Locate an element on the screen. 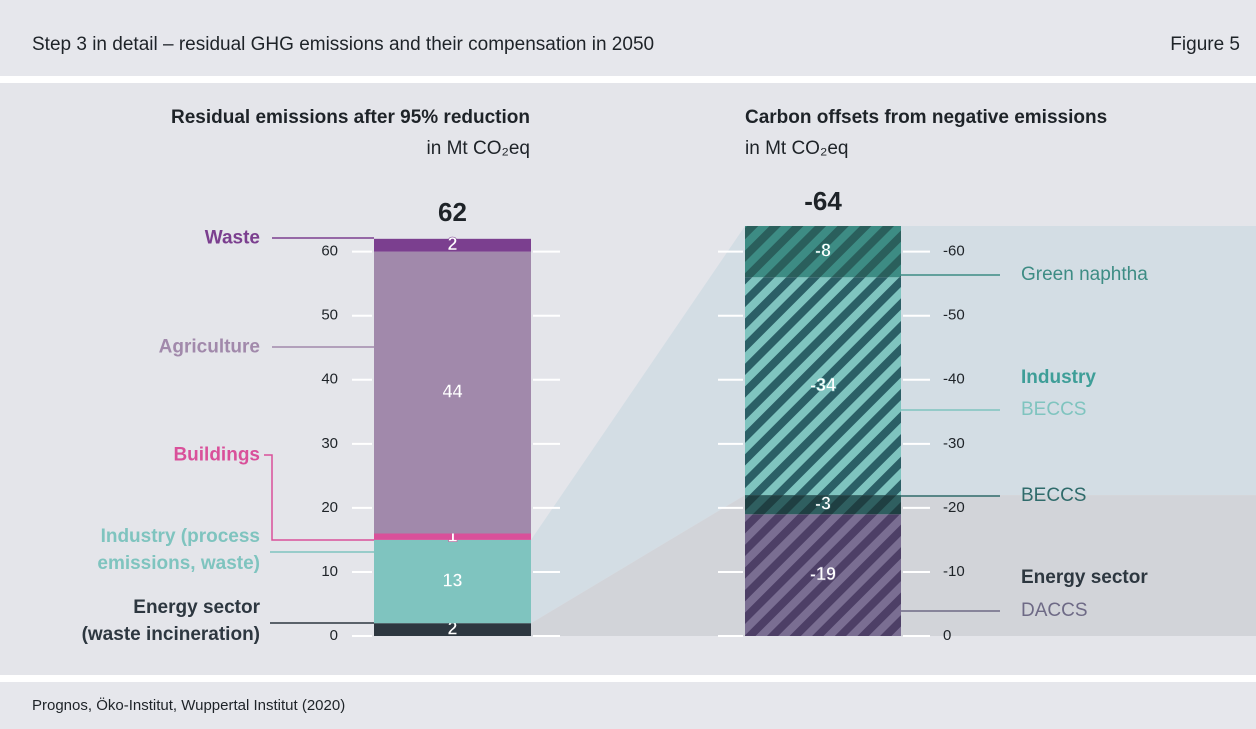 The height and width of the screenshot is (729, 1256). y-tick-label: -30 is located at coordinates (954, 443).